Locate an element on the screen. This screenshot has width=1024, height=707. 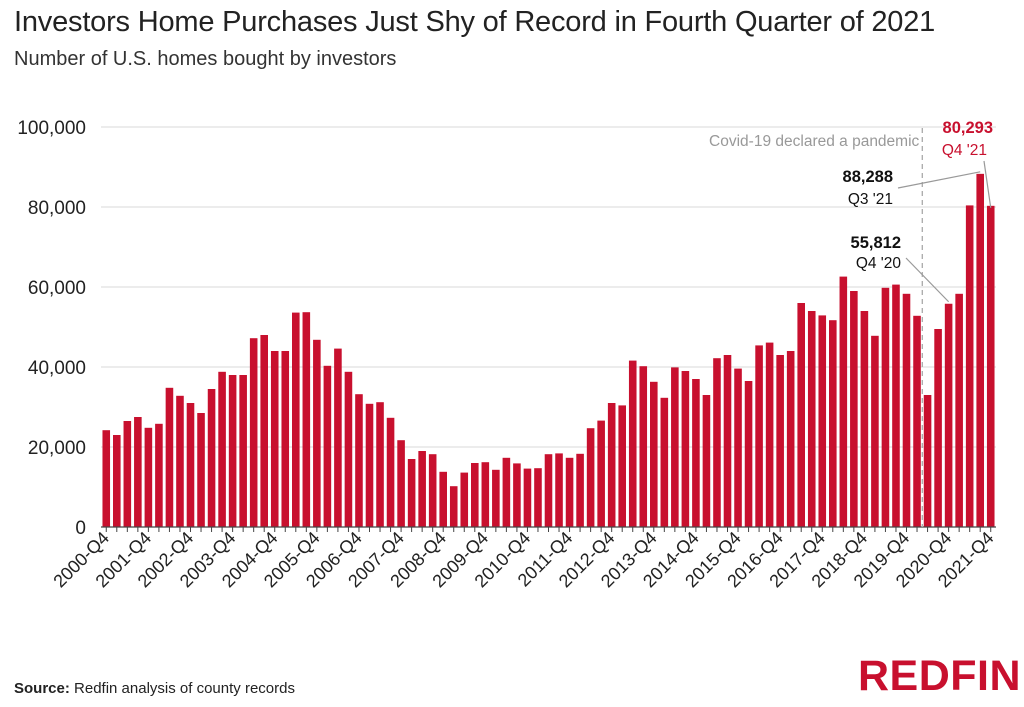
y-tick-label: 100,000 is located at coordinates (51, 128).